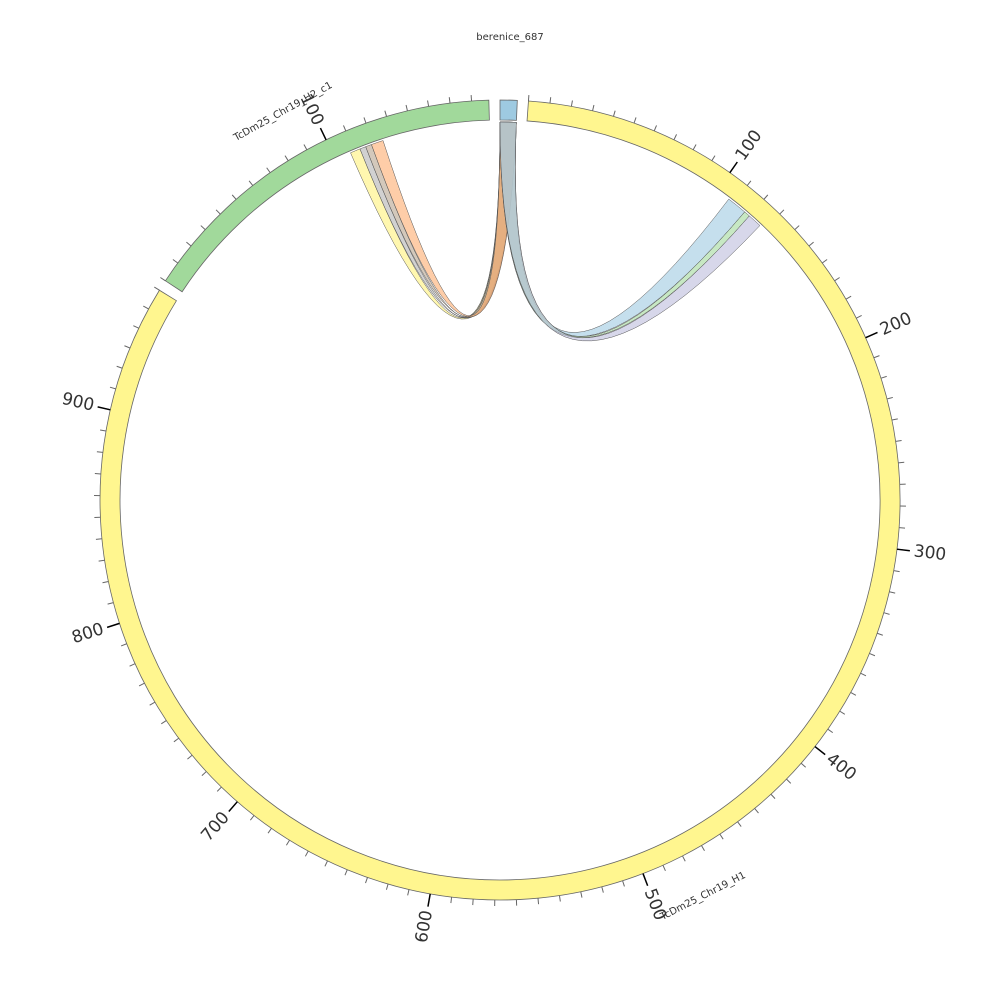  I want to click on tick-label: 300, so click(930, 553).